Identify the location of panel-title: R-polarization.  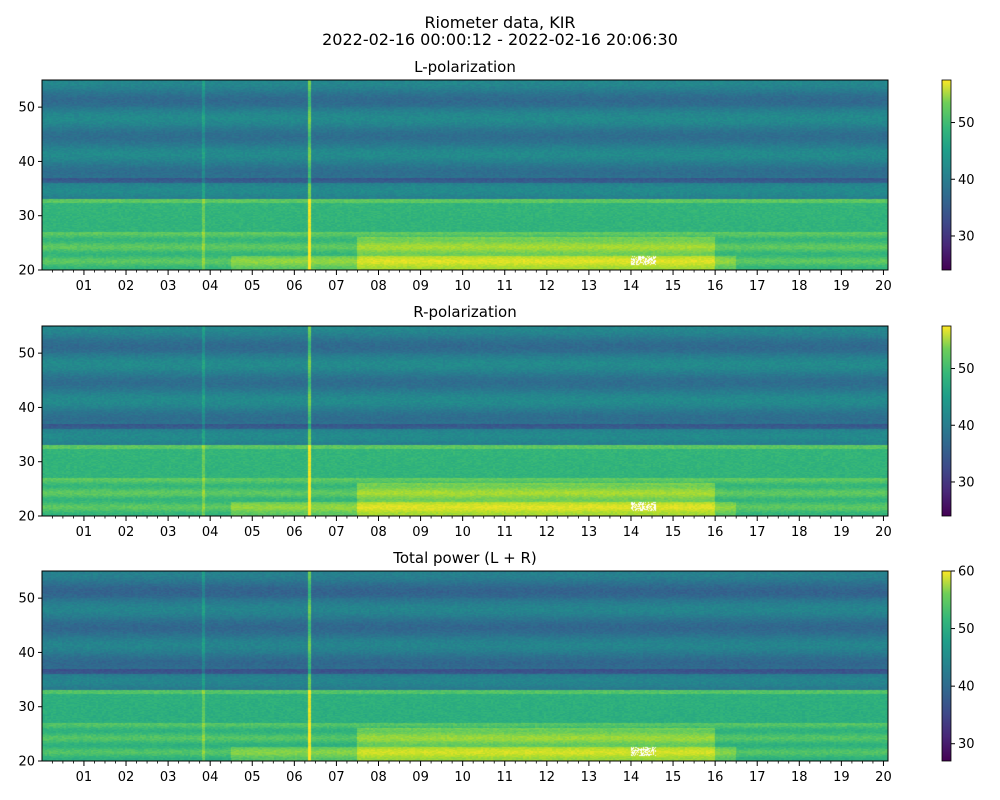
(464, 312).